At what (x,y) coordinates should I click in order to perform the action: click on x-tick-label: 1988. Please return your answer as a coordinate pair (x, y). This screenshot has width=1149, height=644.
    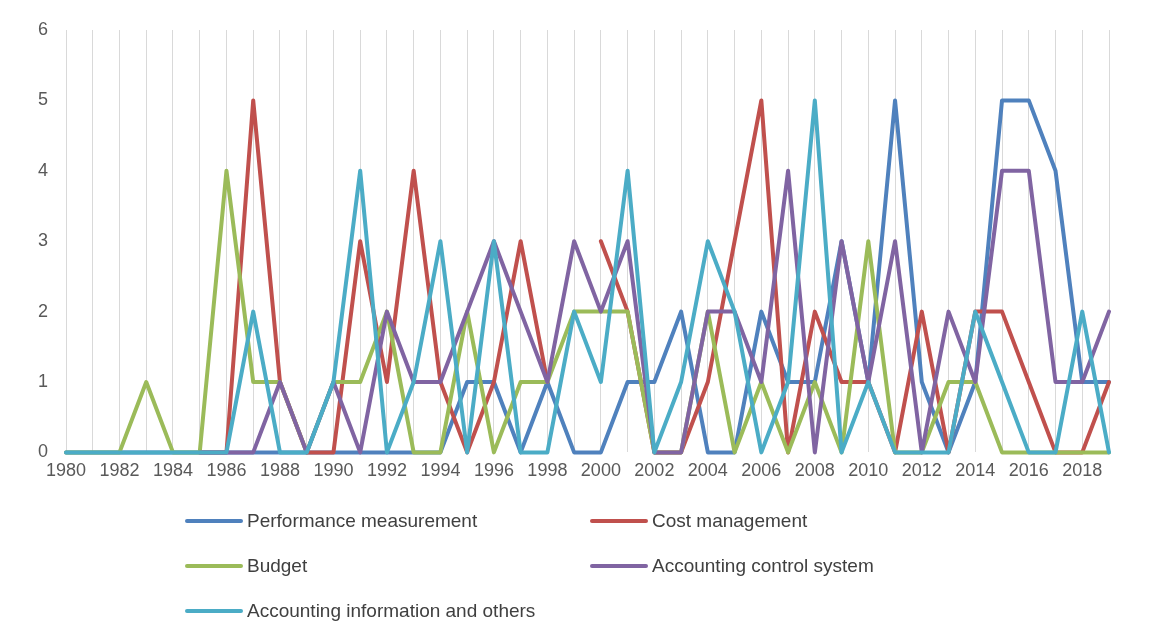
    Looking at the image, I should click on (279, 470).